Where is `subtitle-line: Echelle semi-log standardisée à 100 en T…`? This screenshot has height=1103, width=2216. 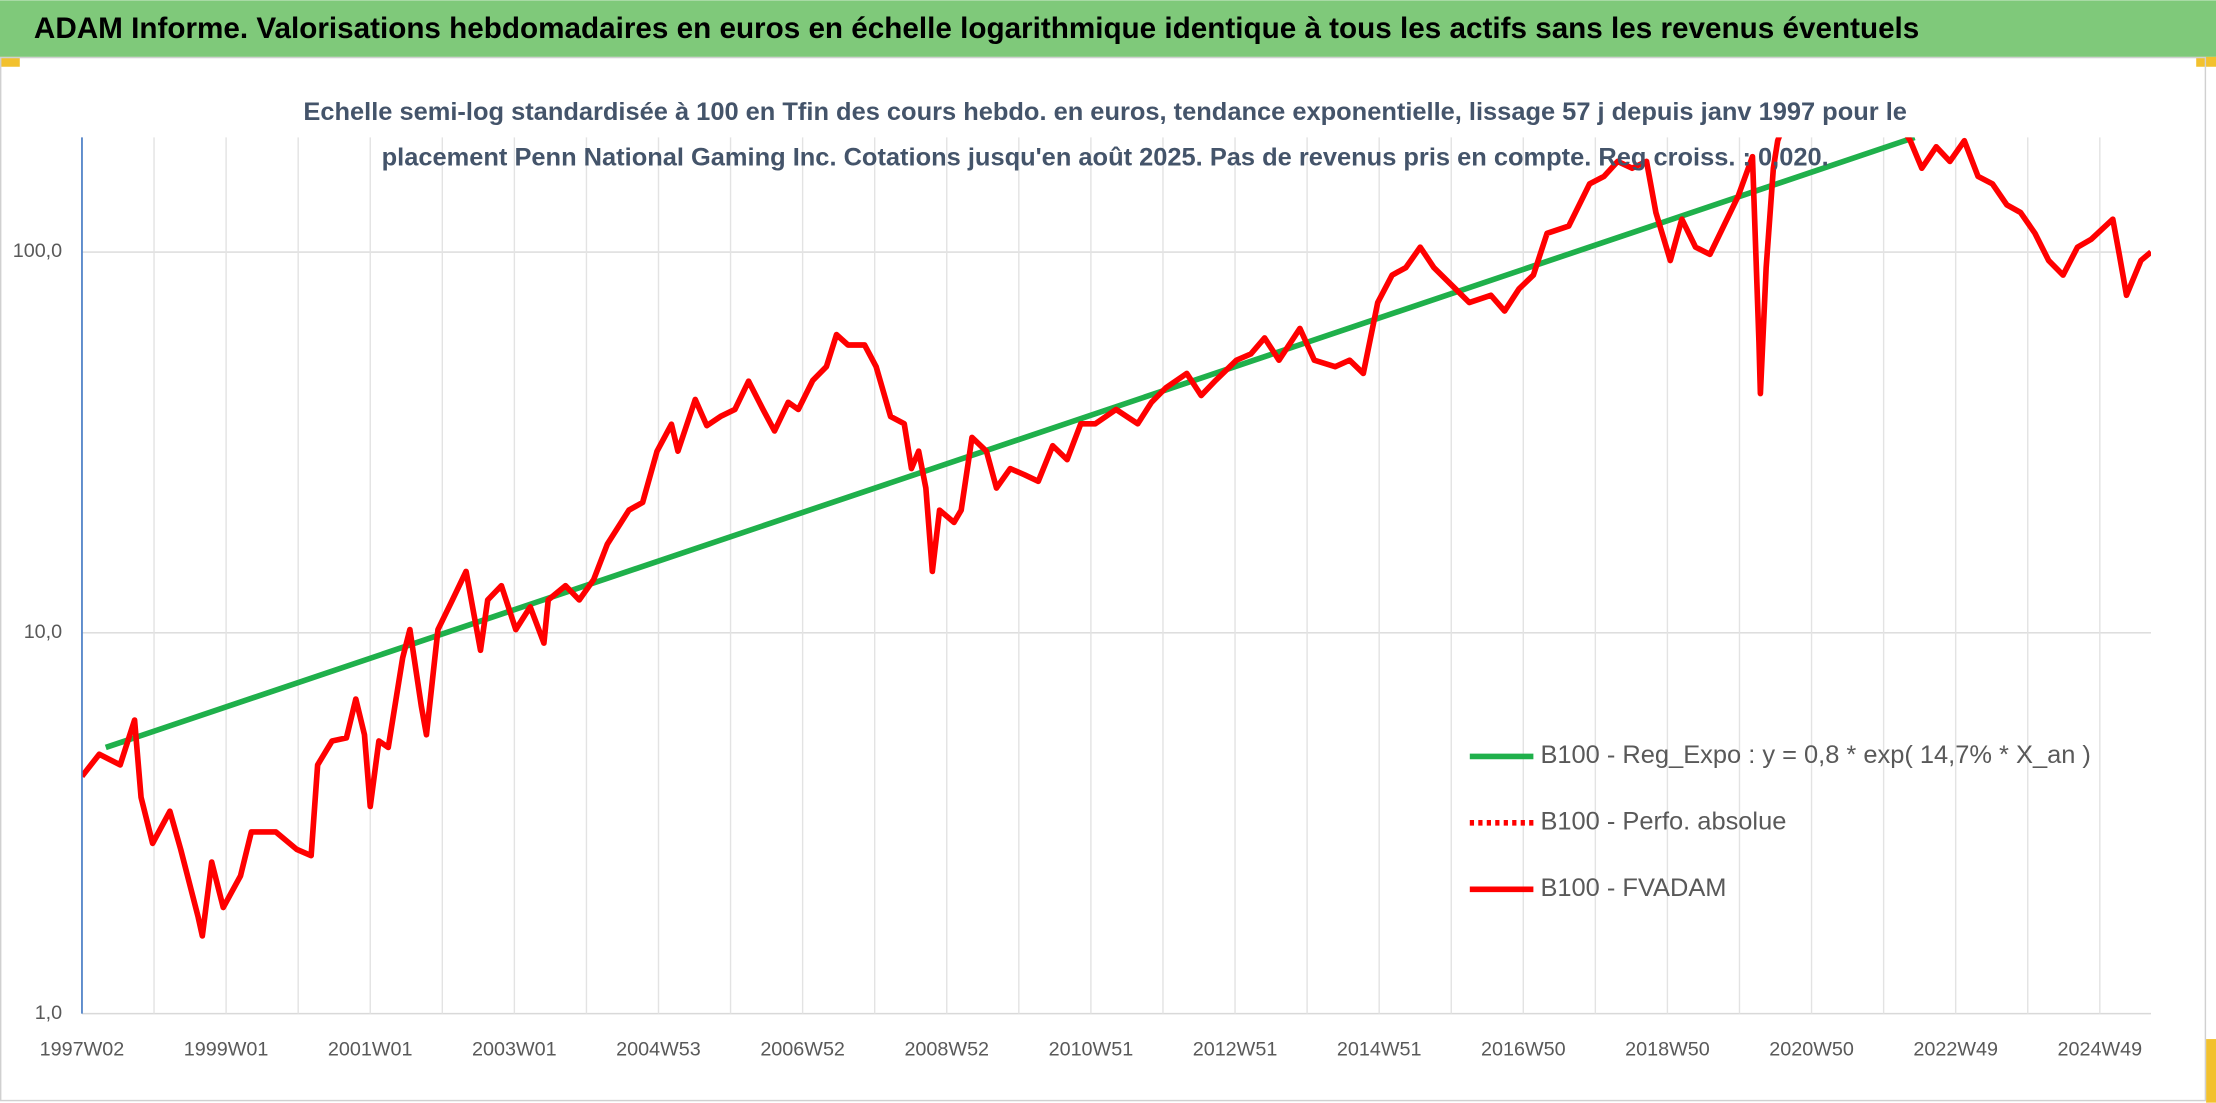
subtitle-line: Echelle semi-log standardisée à 100 en T… is located at coordinates (1105, 112).